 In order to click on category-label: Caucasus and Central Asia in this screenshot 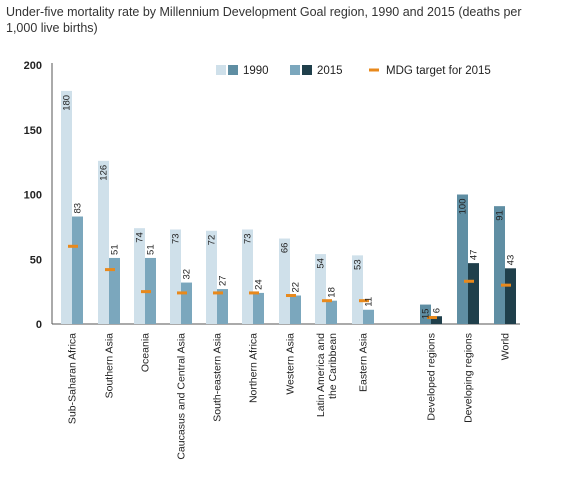, I will do `click(182, 396)`.